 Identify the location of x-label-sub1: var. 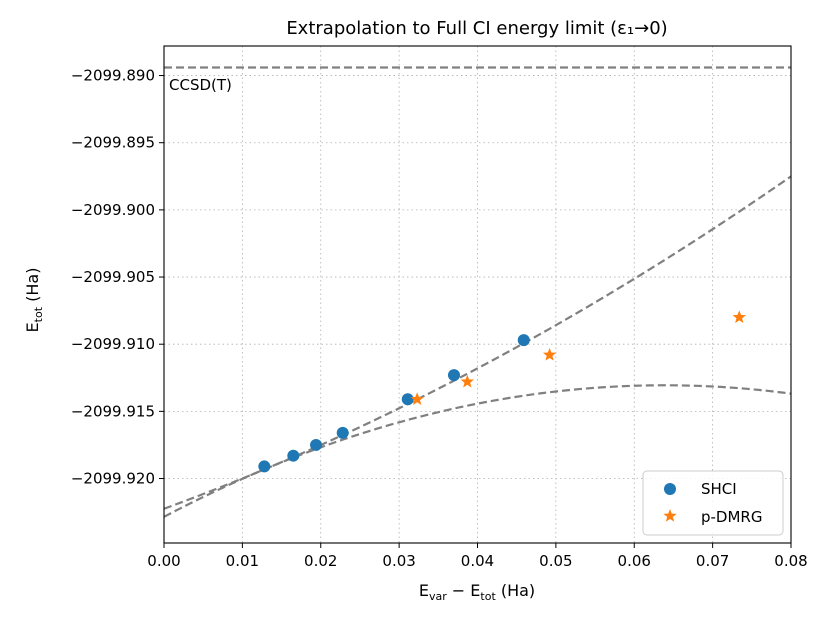
(438, 596).